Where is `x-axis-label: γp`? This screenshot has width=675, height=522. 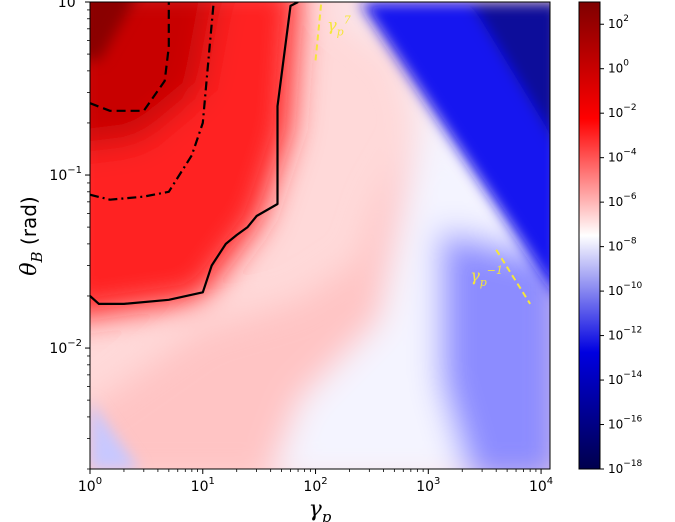 x-axis-label: γp is located at coordinates (320, 509).